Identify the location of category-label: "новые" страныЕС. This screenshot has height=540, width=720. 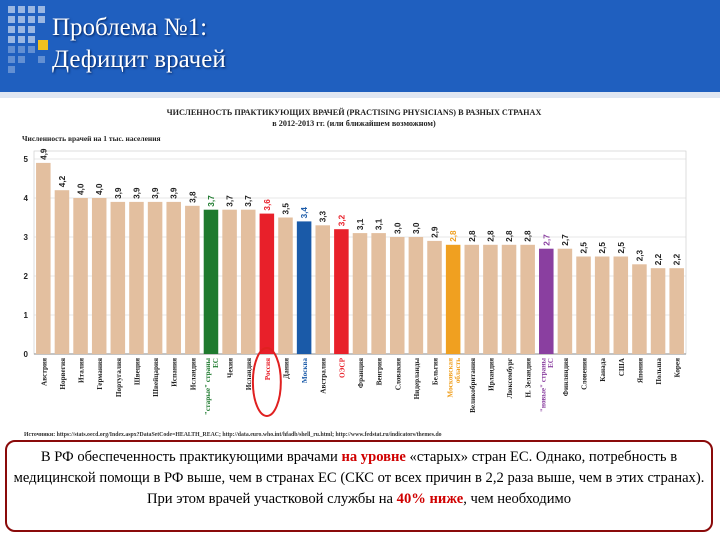
(547, 385).